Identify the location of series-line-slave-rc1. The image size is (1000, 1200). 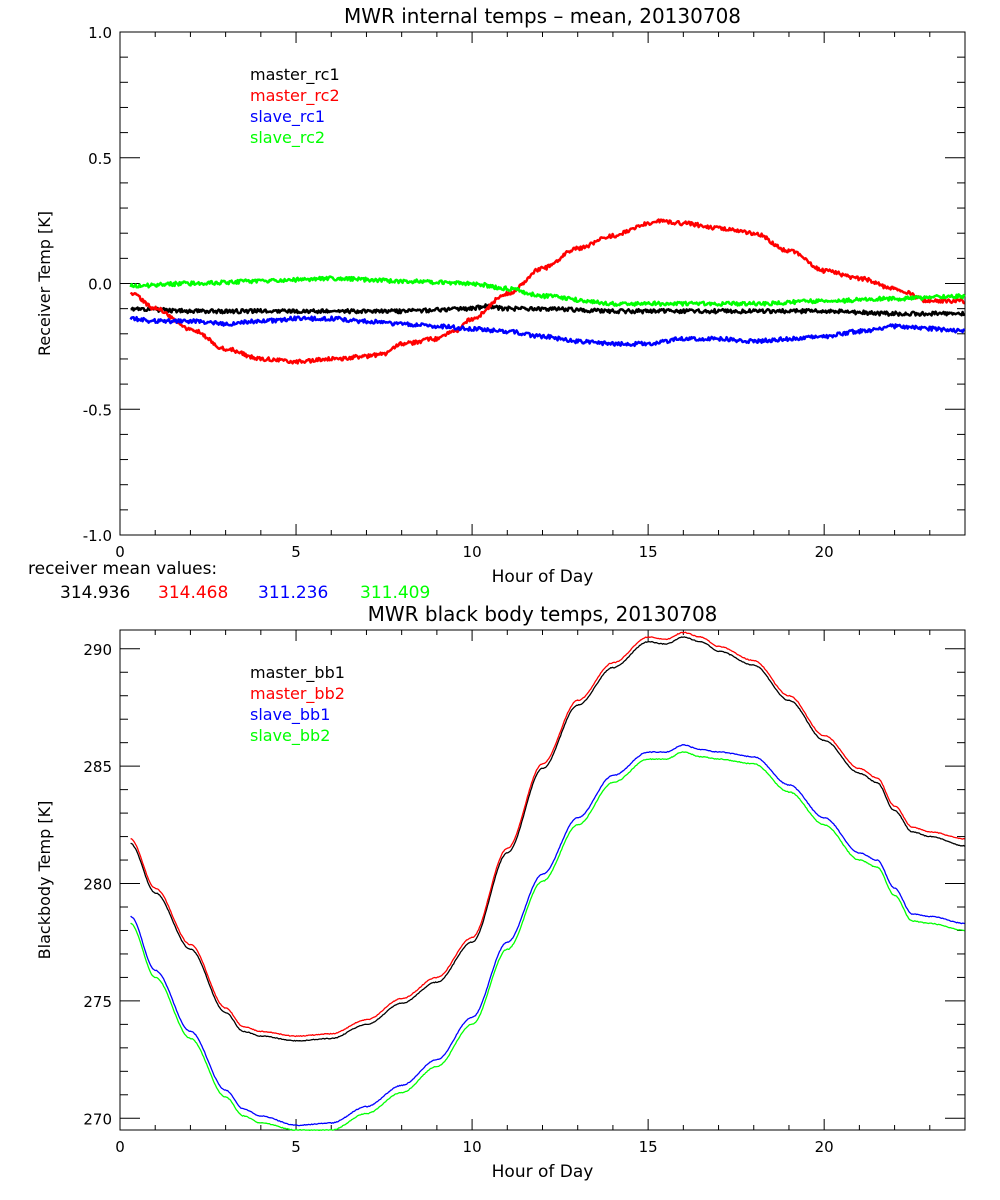
(547, 331).